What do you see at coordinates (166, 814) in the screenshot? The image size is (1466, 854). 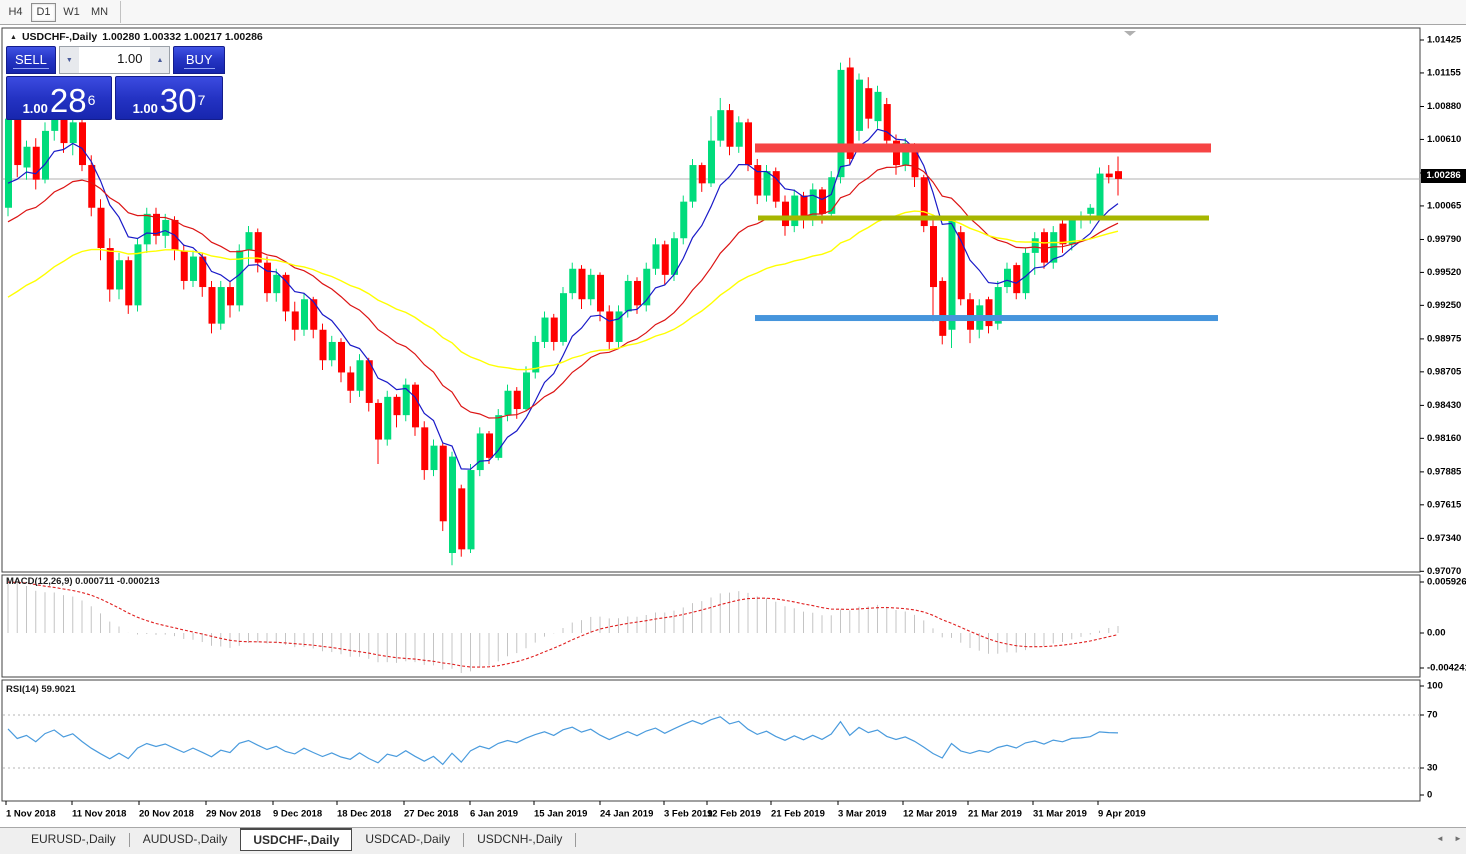 I see `svg-text: 20 Nov 2018` at bounding box center [166, 814].